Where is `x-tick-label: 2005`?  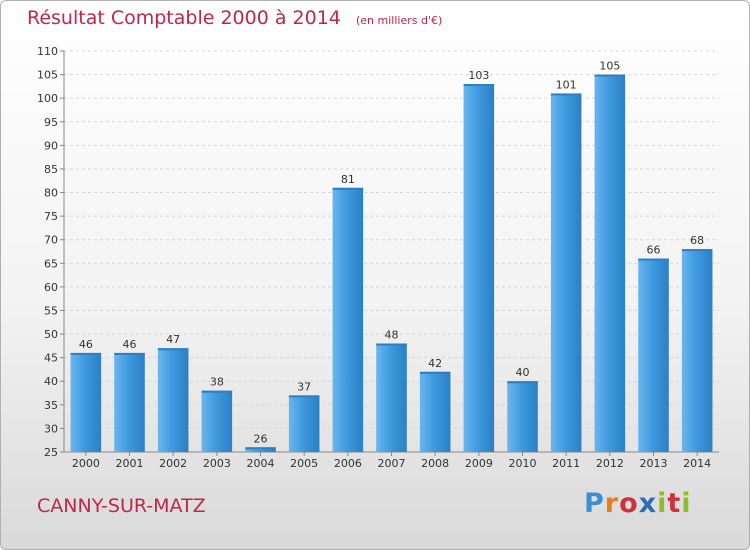 x-tick-label: 2005 is located at coordinates (304, 463).